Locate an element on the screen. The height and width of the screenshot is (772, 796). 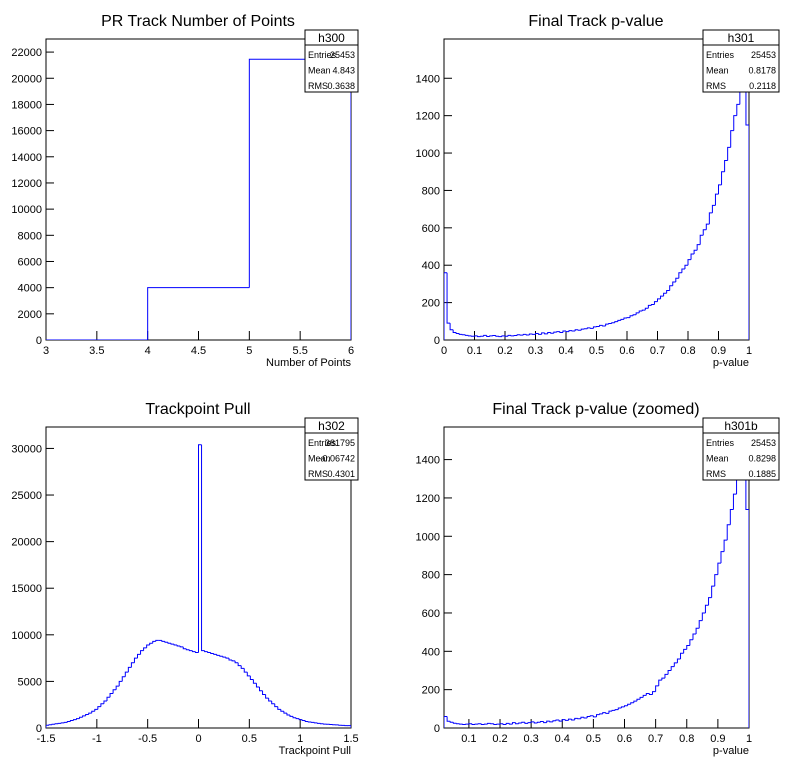
stats-value: -0.06742 is located at coordinates (337, 459).